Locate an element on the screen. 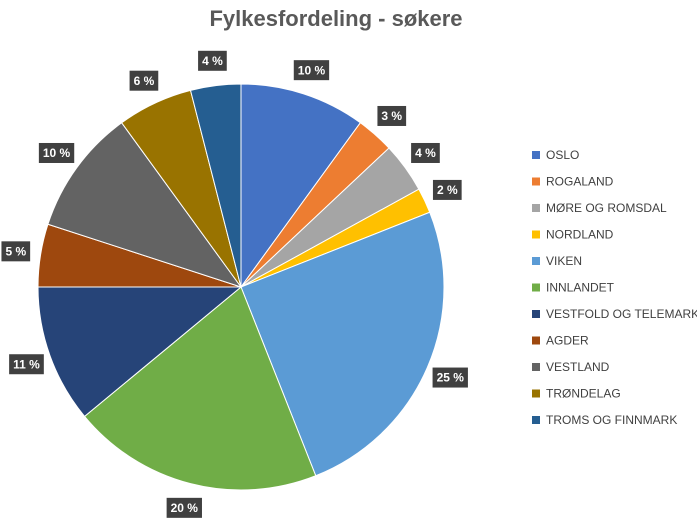 Image resolution: width=697 pixels, height=521 pixels. data-label: 5 % is located at coordinates (15, 252).